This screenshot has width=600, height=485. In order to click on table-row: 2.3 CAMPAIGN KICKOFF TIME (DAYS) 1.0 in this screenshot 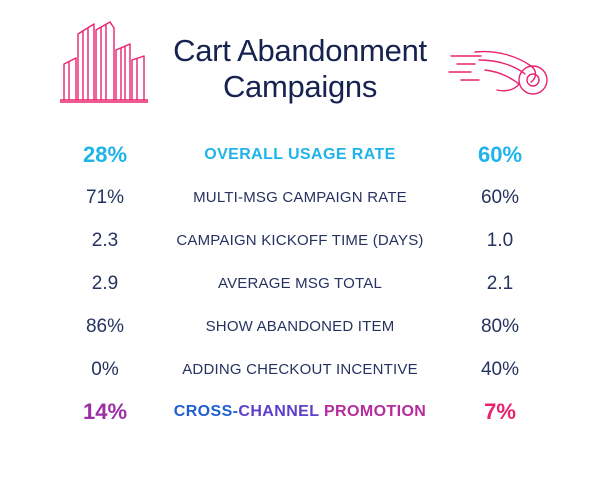, I will do `click(300, 241)`.